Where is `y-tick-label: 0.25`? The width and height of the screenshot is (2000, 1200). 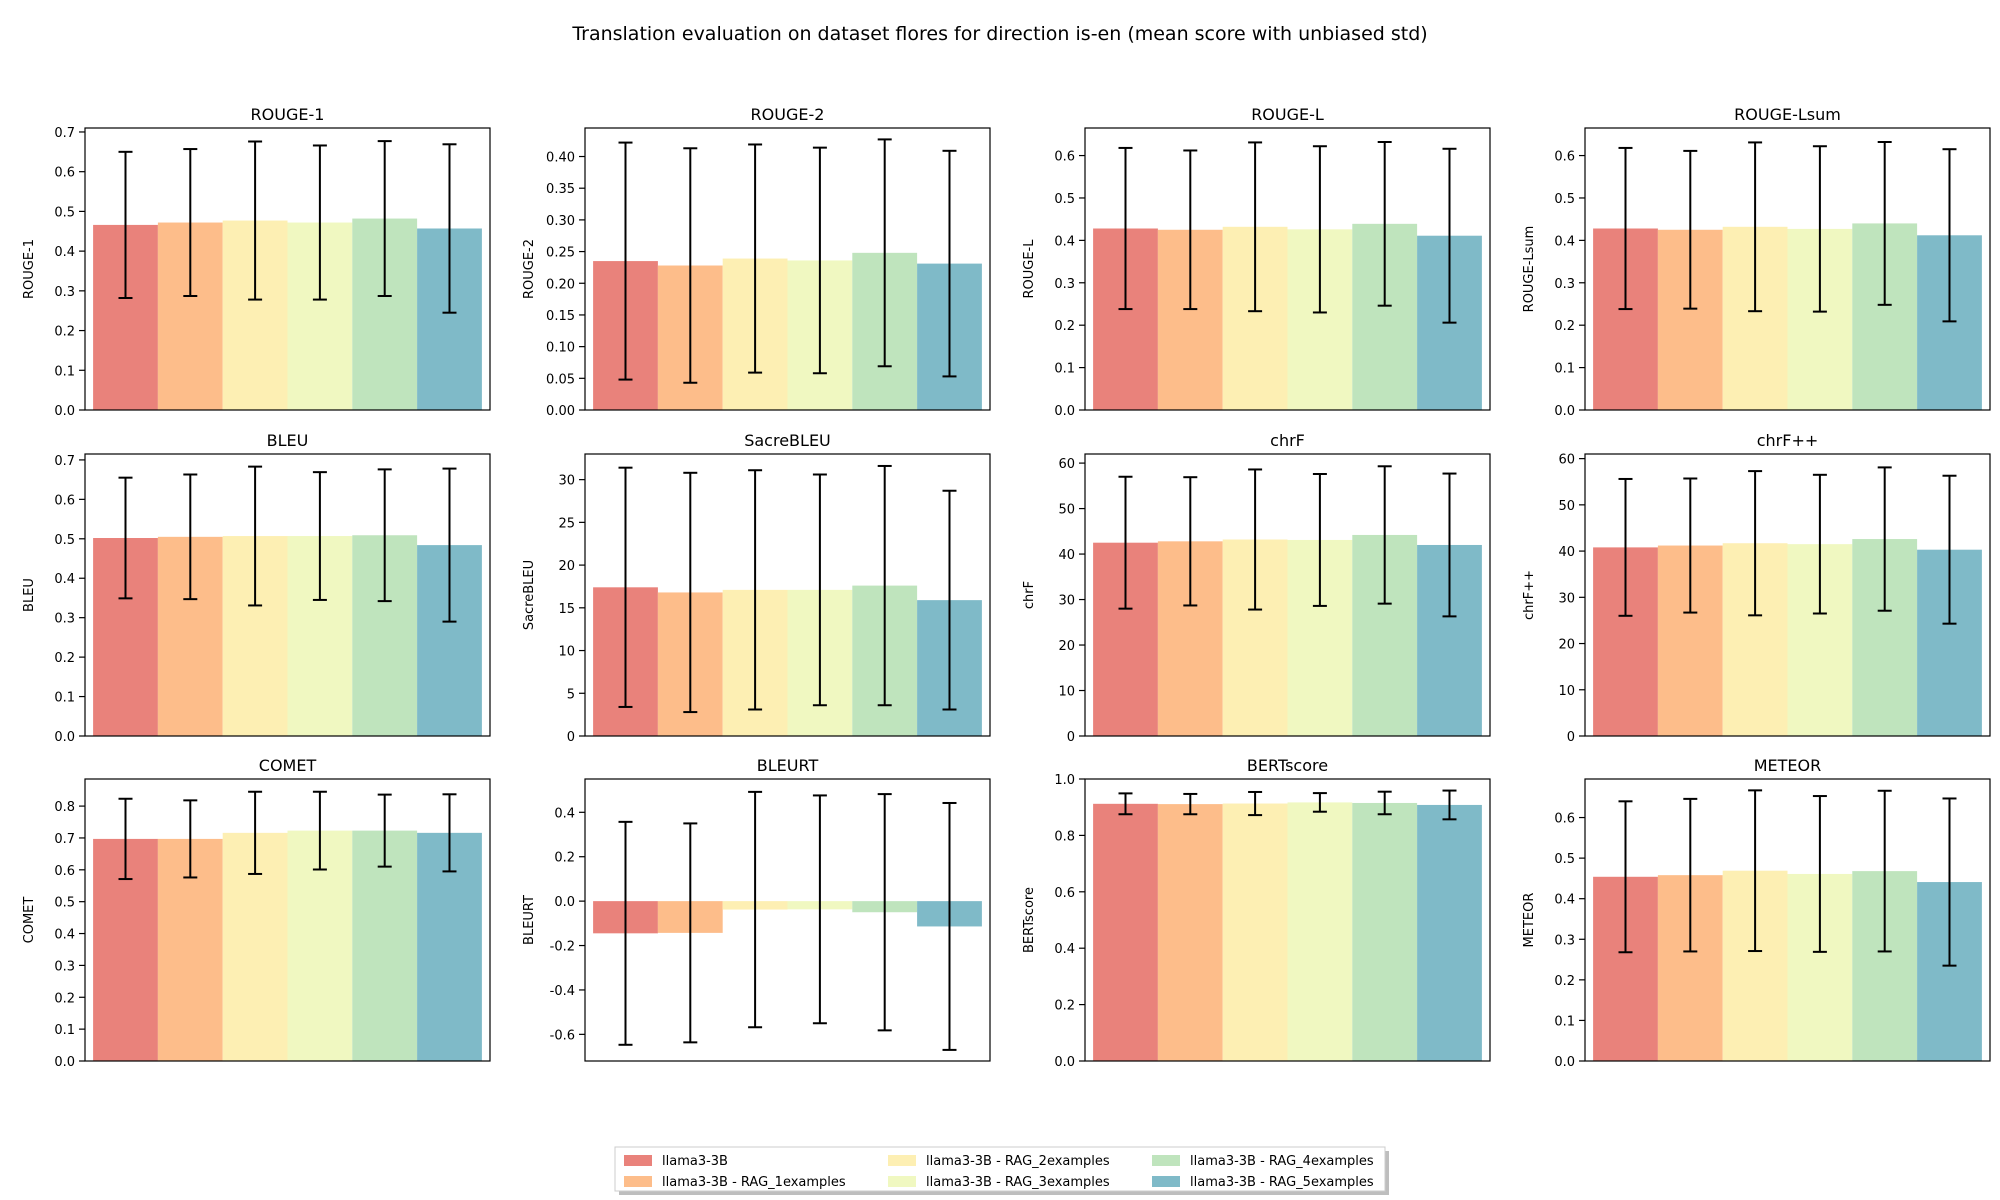
y-tick-label: 0.25 is located at coordinates (560, 253).